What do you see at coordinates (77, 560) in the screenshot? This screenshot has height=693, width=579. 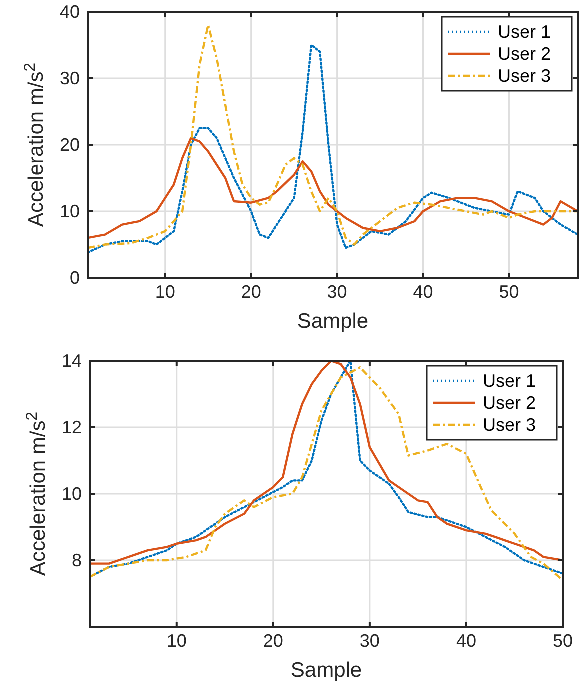 I see `y-tick-label: 8` at bounding box center [77, 560].